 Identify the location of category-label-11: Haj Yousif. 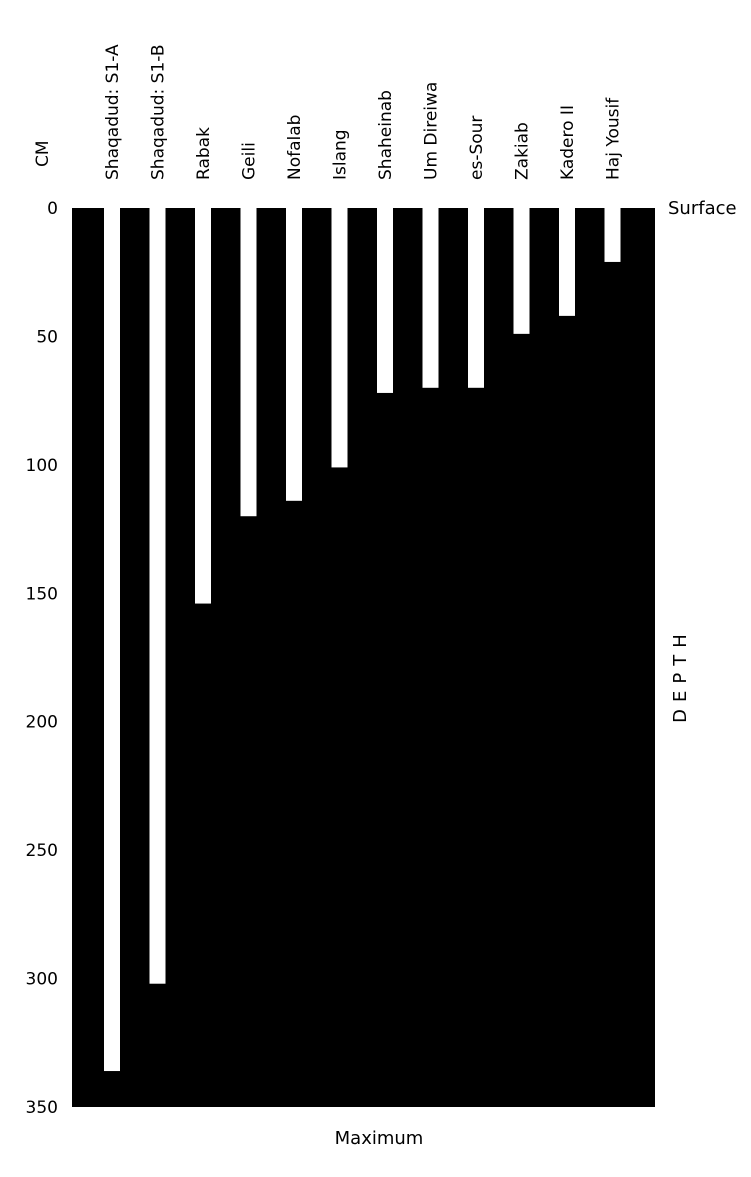
(614, 138).